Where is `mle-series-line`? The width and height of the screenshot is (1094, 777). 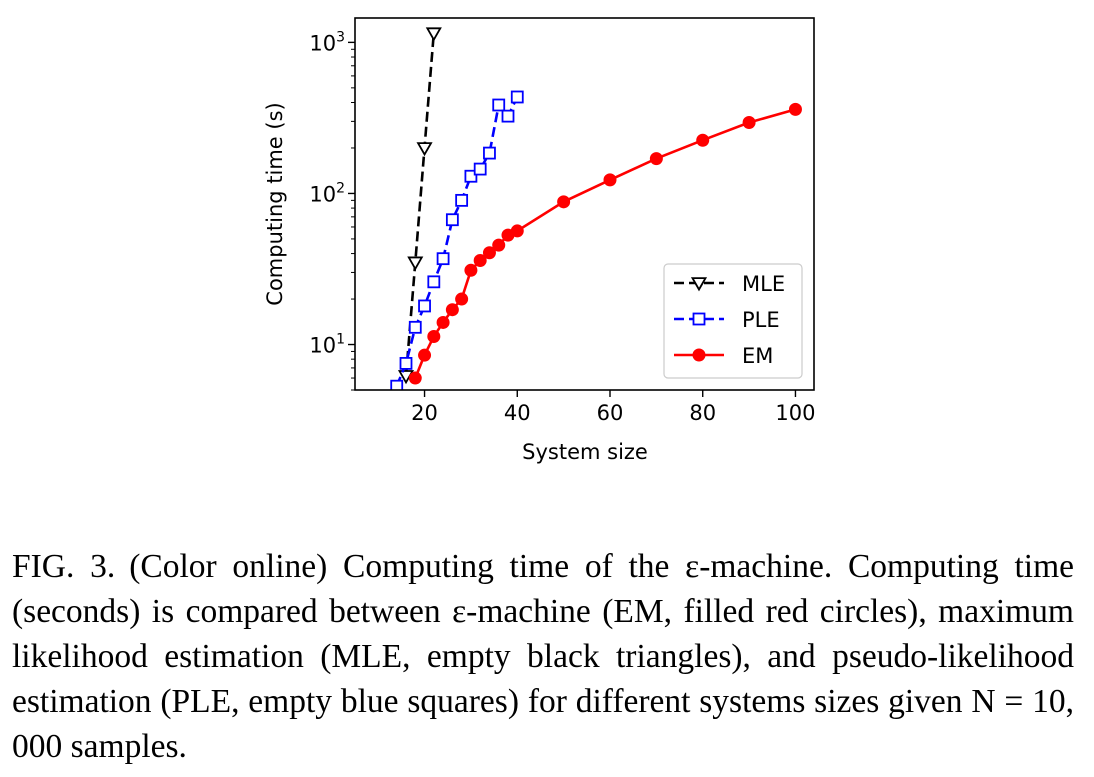 mle-series-line is located at coordinates (420, 205).